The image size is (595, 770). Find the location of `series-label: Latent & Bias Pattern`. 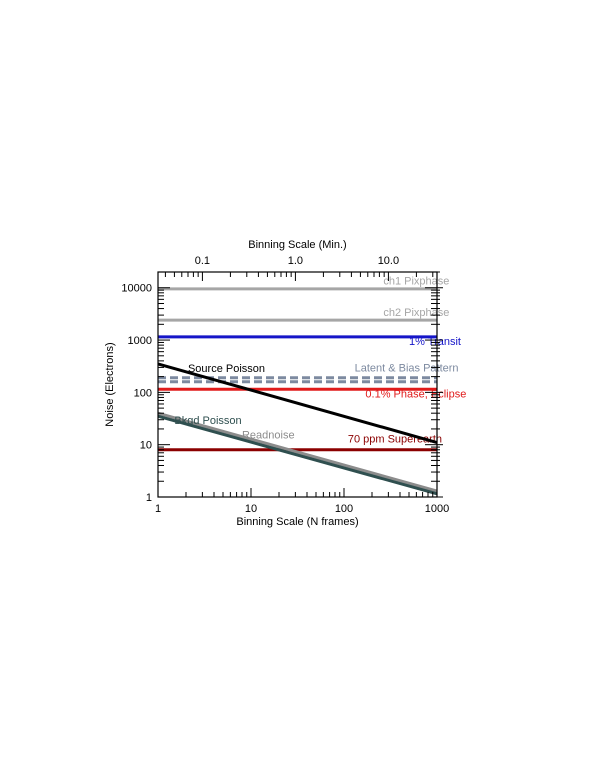

series-label: Latent & Bias Pattern is located at coordinates (407, 369).